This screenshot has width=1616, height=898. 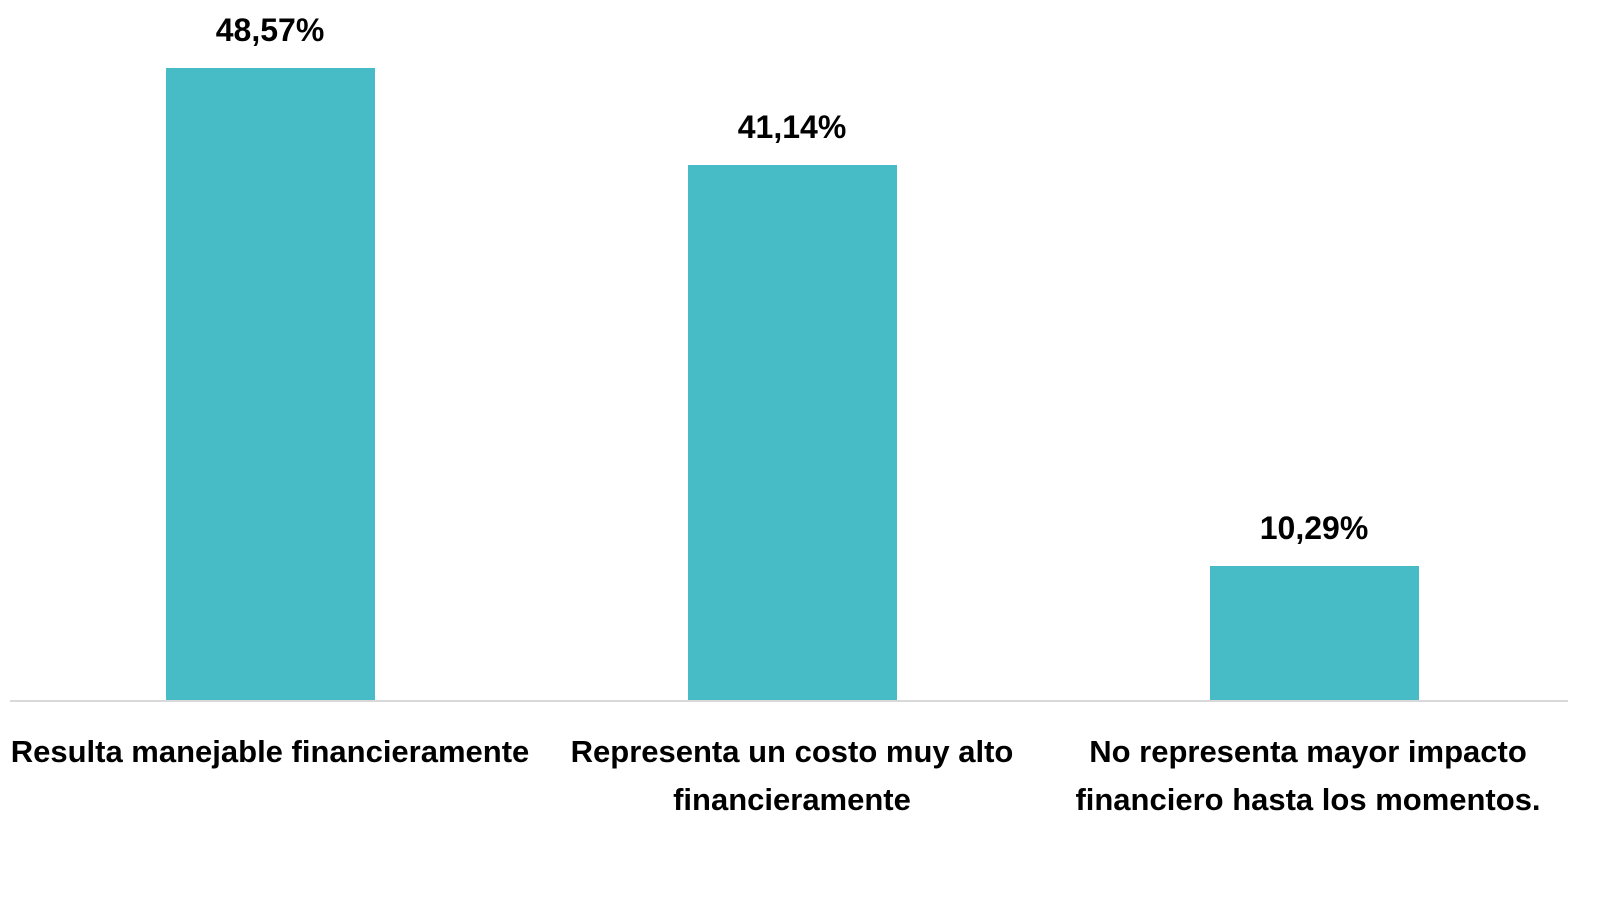 I want to click on x-tick-label: Resulta manejable financieramente, so click(x=270, y=751).